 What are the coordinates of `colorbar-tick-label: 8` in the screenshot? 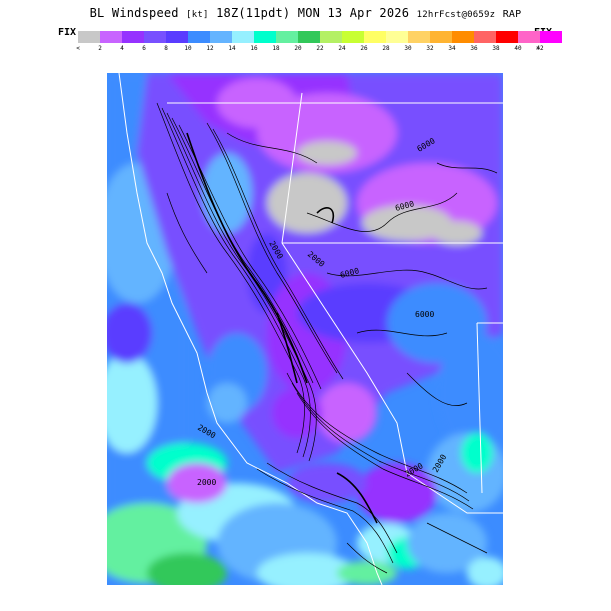 It's located at (166, 48).